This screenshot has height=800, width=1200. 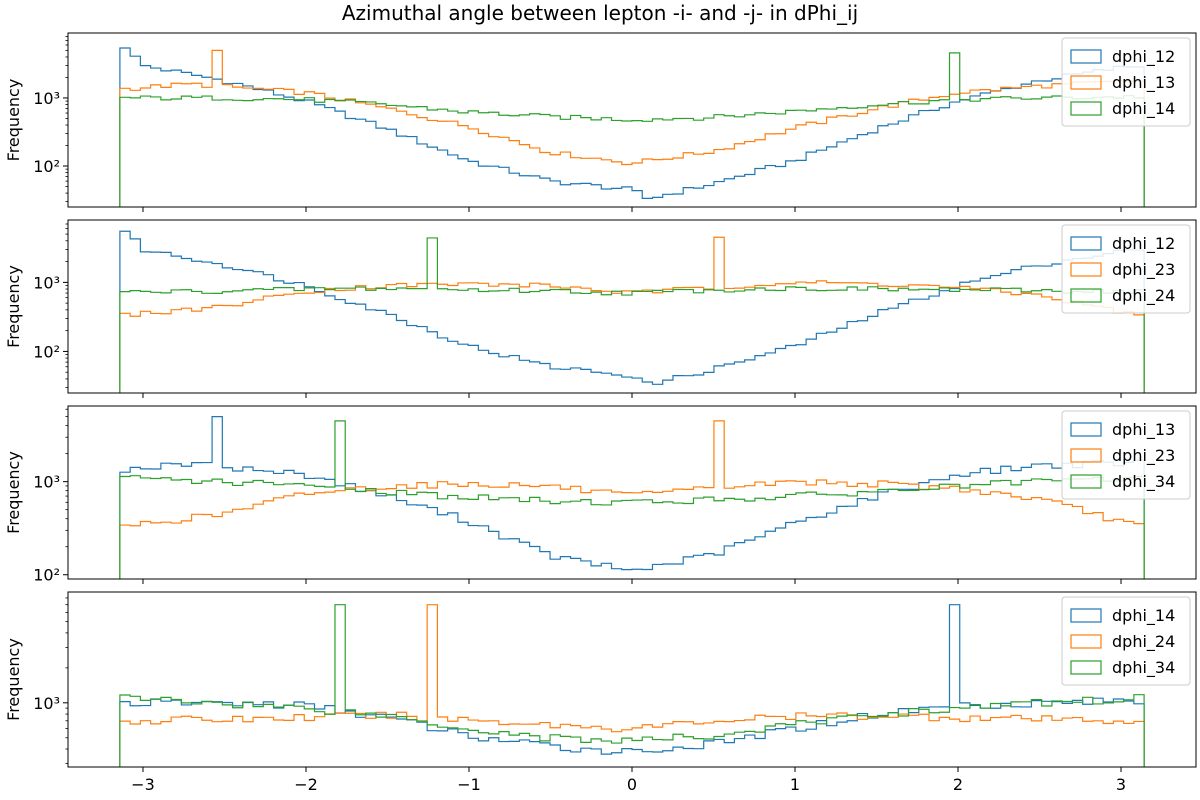 What do you see at coordinates (1121, 784) in the screenshot?
I see `x-tick-label: 3` at bounding box center [1121, 784].